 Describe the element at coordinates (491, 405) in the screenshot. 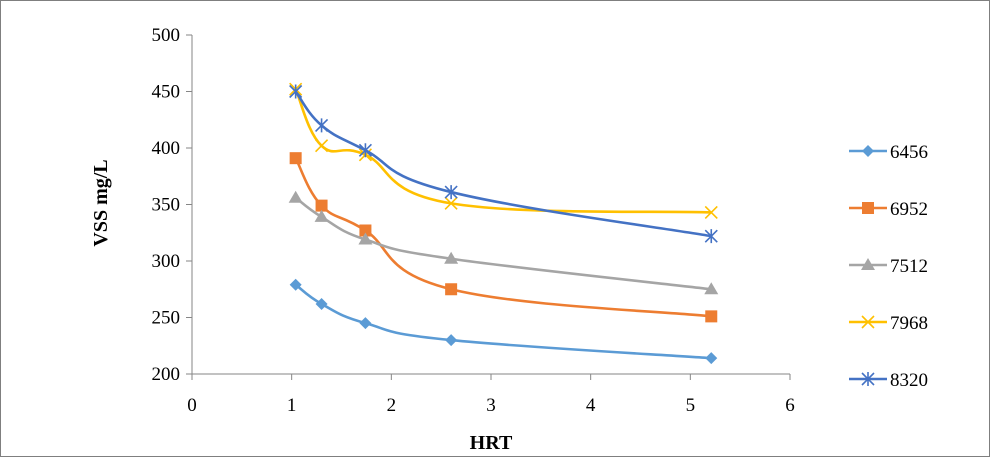

I see `x-tick-label: 3` at that location.